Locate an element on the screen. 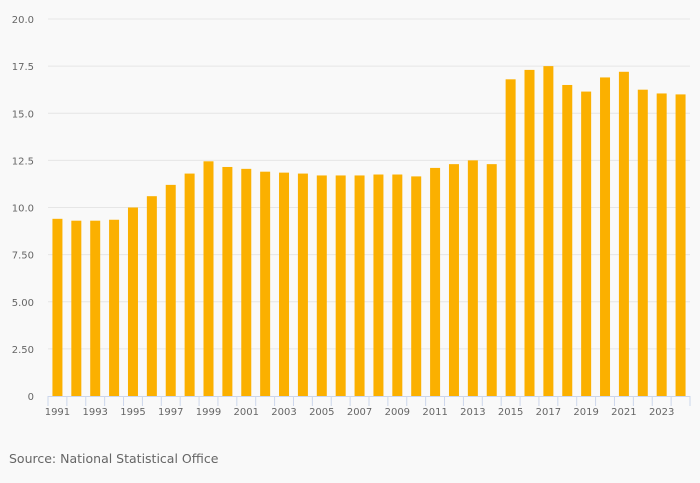 The height and width of the screenshot is (483, 700). x-tick-label: 1997 is located at coordinates (170, 412).